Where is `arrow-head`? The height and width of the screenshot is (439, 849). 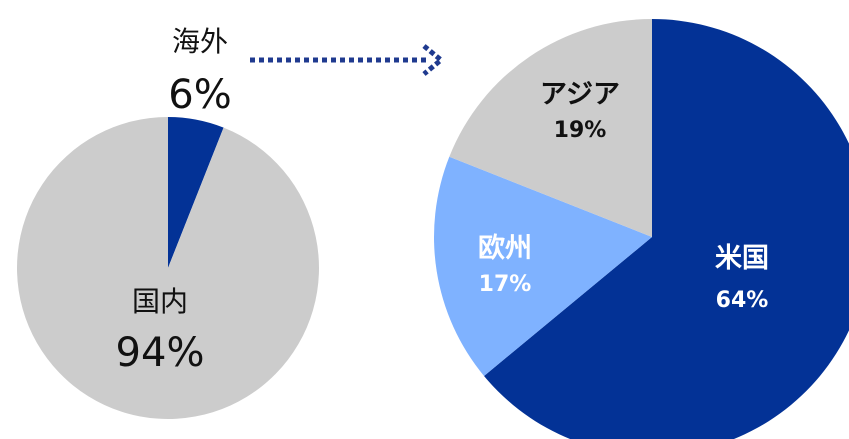
arrow-head is located at coordinates (433, 60).